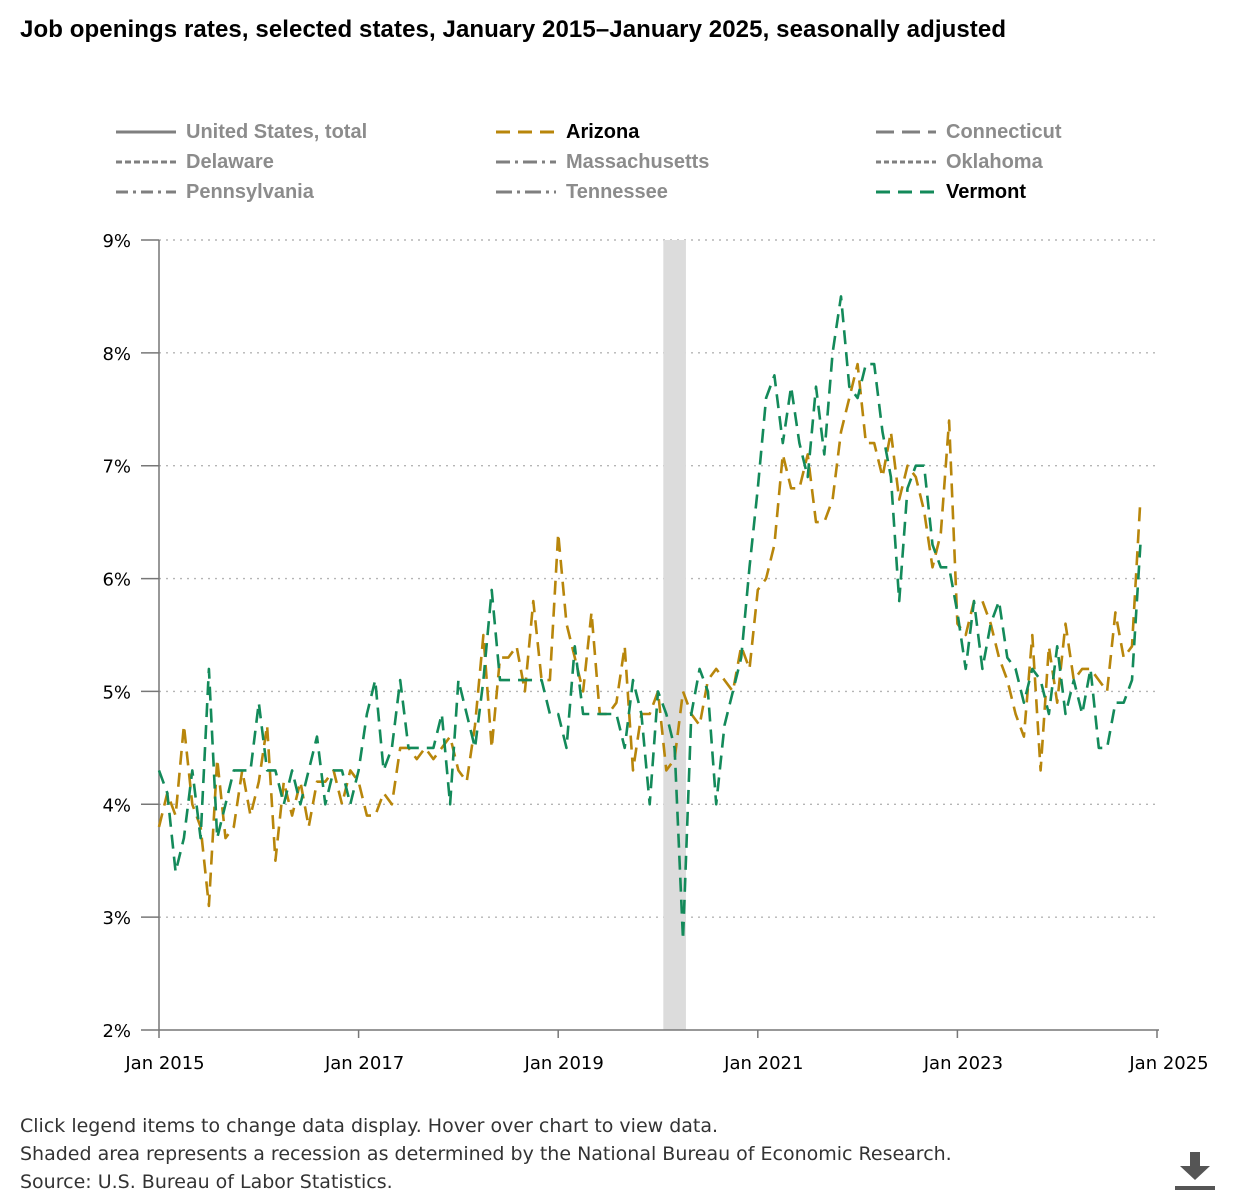 Image resolution: width=1240 pixels, height=1200 pixels. Describe the element at coordinates (963, 1063) in the screenshot. I see `x-tick-label: Jan 2023` at that location.